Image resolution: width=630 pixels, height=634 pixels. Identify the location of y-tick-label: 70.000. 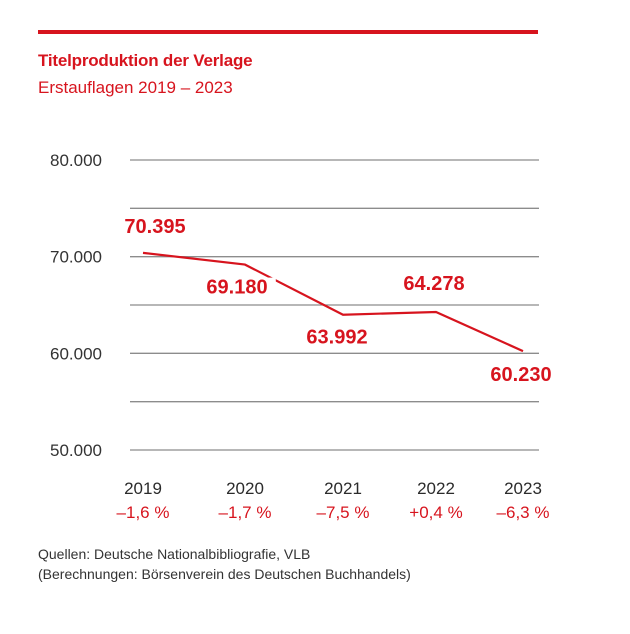
(76, 257).